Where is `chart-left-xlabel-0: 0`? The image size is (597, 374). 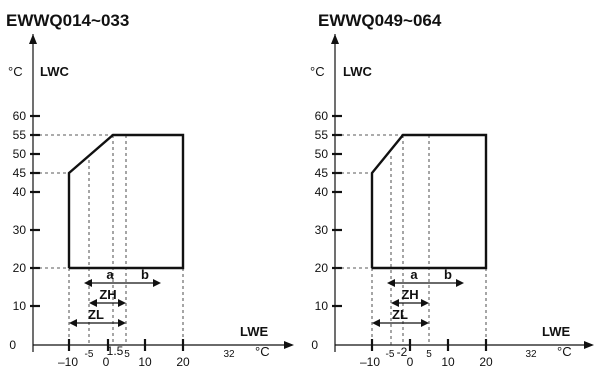 chart-left-xlabel-0: 0 is located at coordinates (106, 362).